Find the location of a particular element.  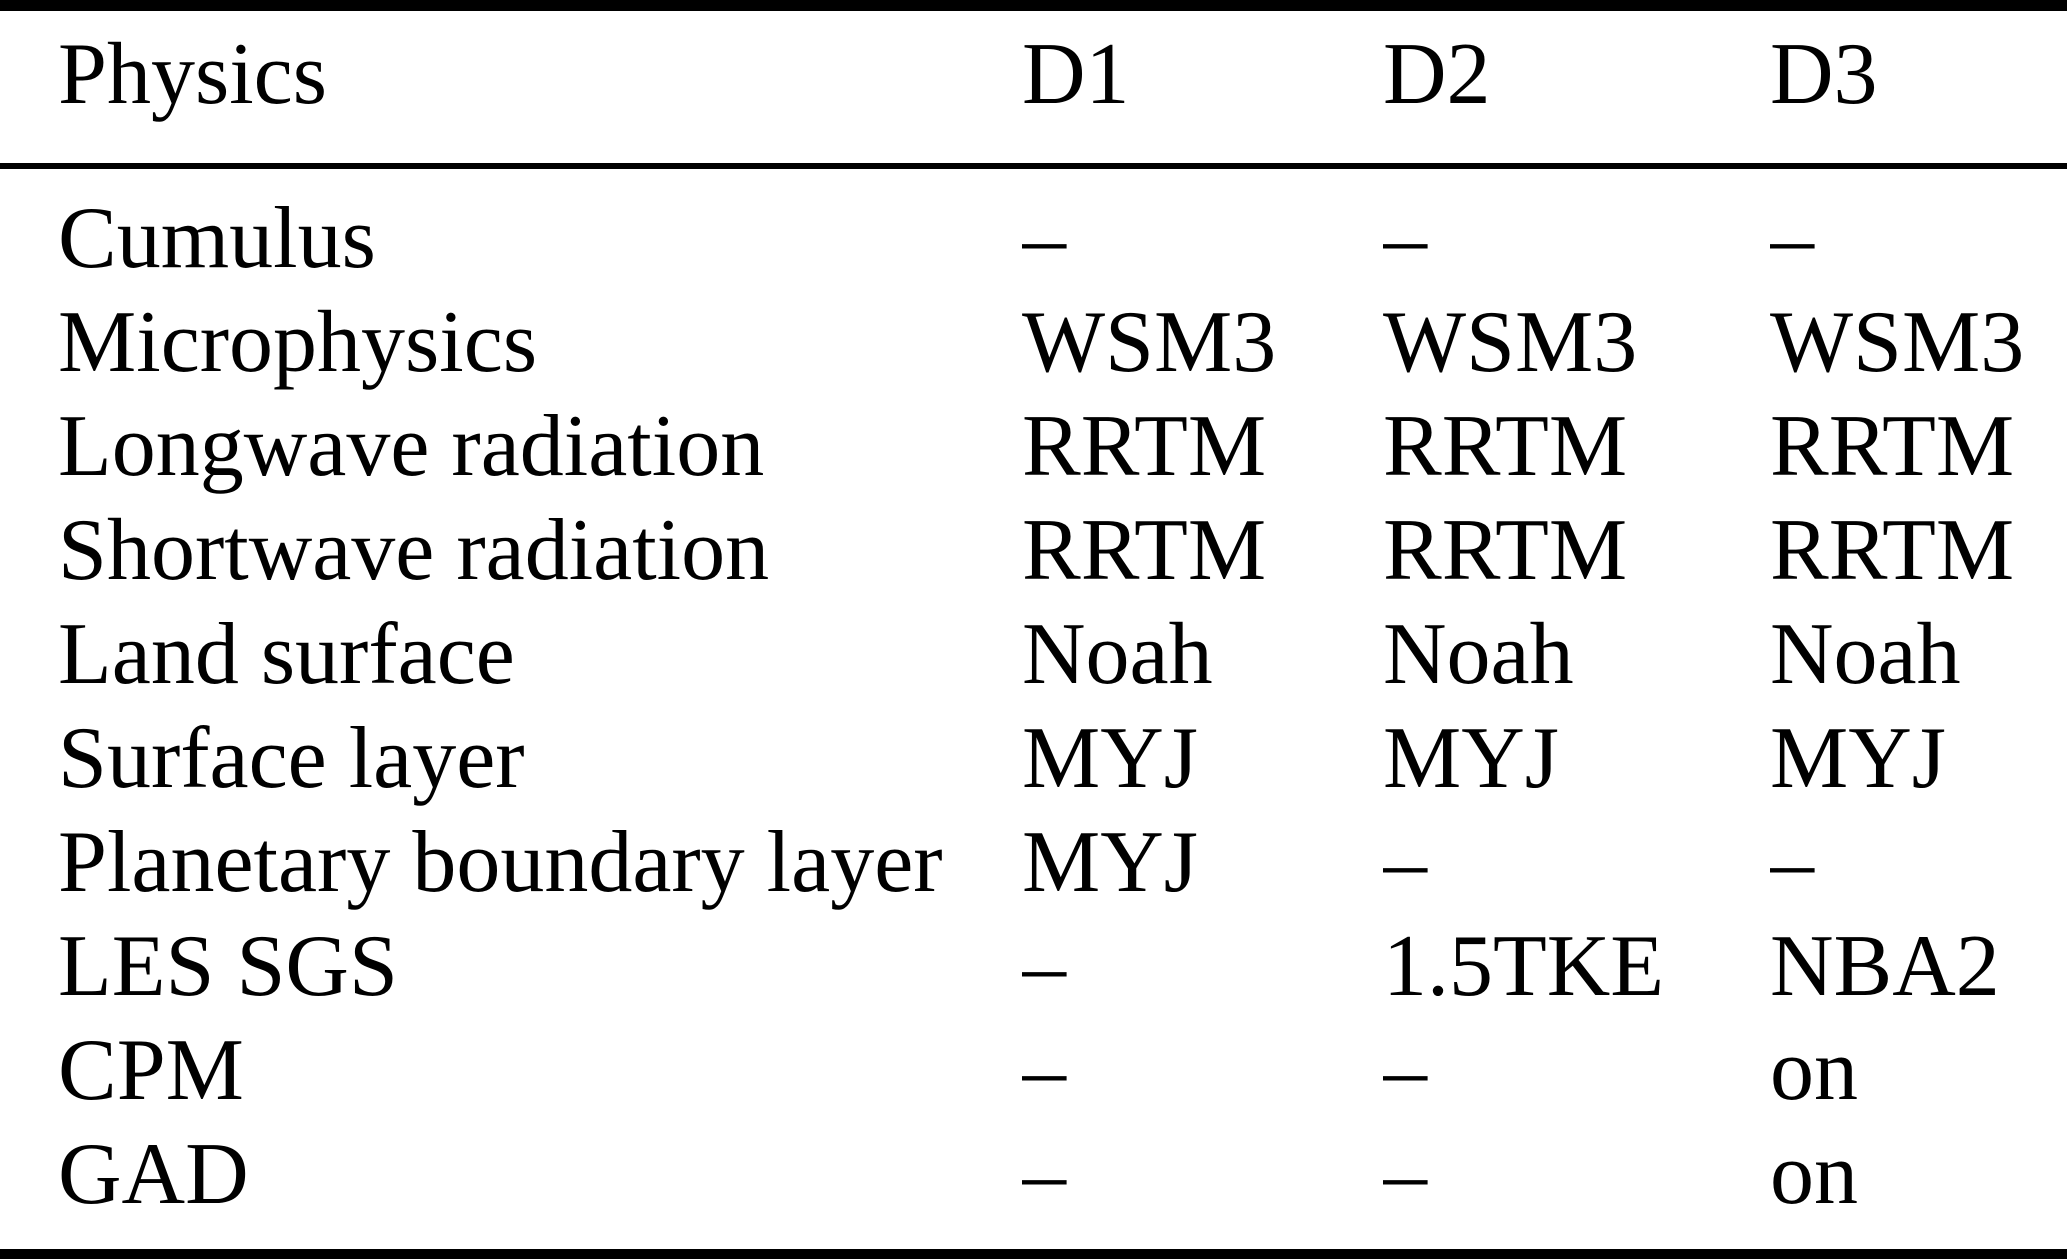

row-label: Shortwave radiation is located at coordinates (414, 550).